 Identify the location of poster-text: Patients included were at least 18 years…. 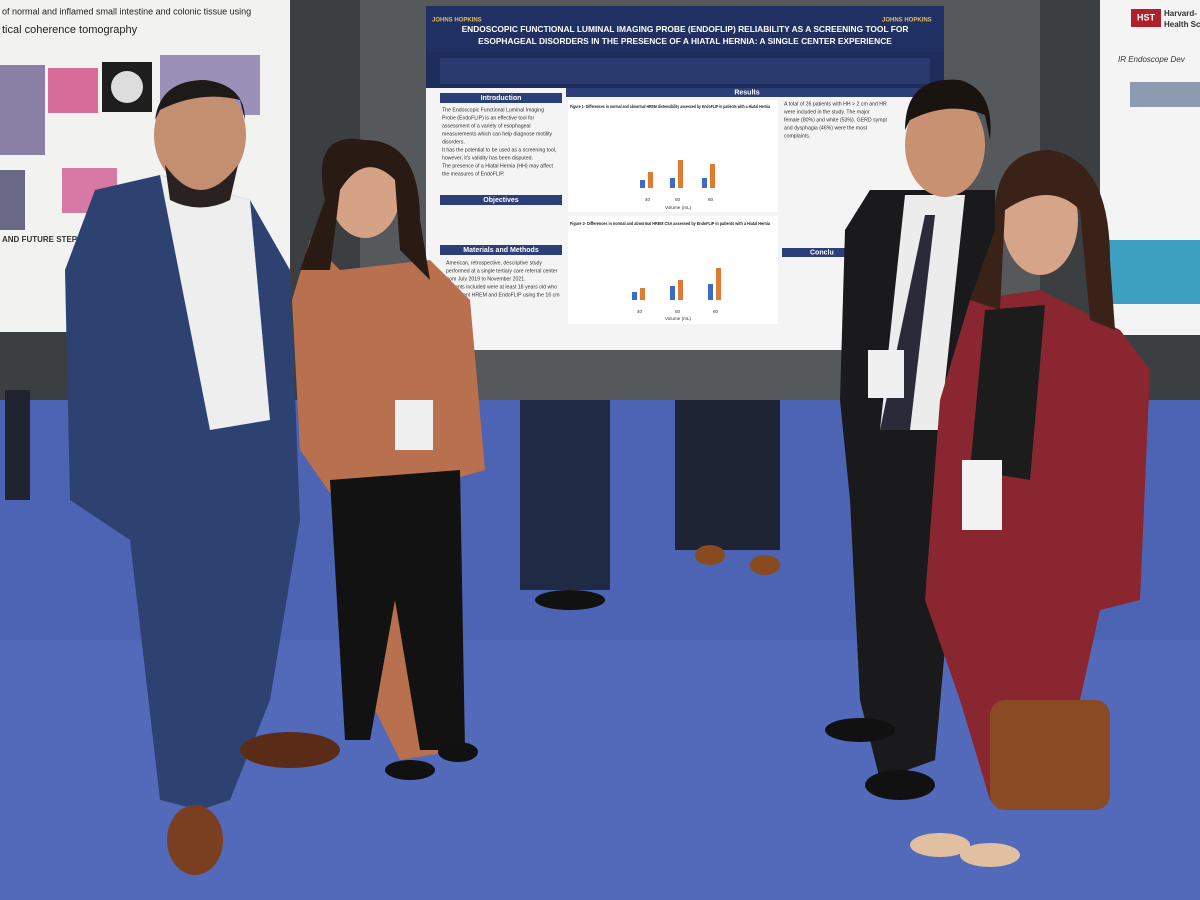
(501, 287).